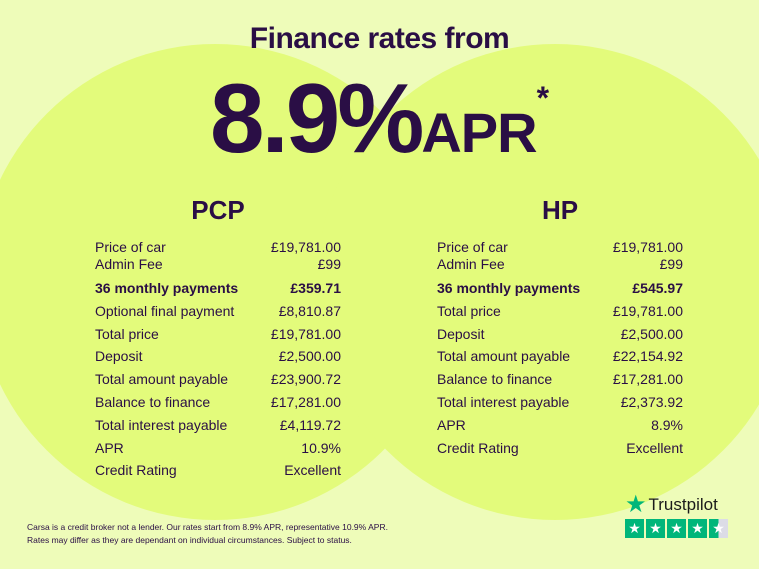 The width and height of the screenshot is (759, 569). I want to click on table-row: Total amount payable £22,154.92, so click(560, 356).